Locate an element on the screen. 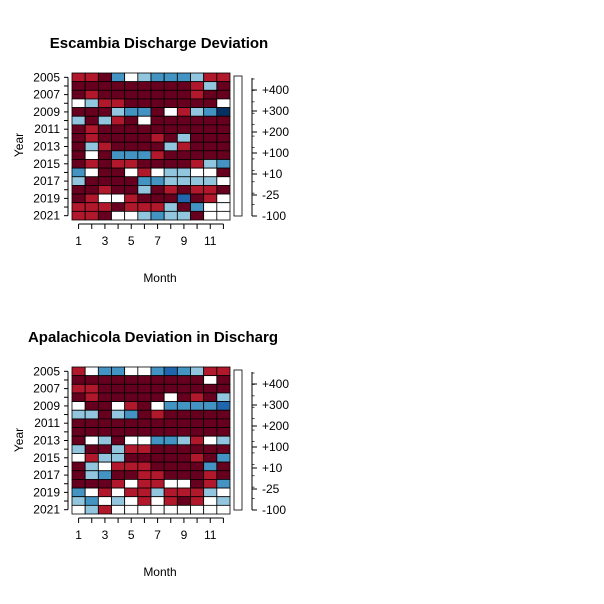 The height and width of the screenshot is (604, 604). legend-label: +200 is located at coordinates (275, 426).